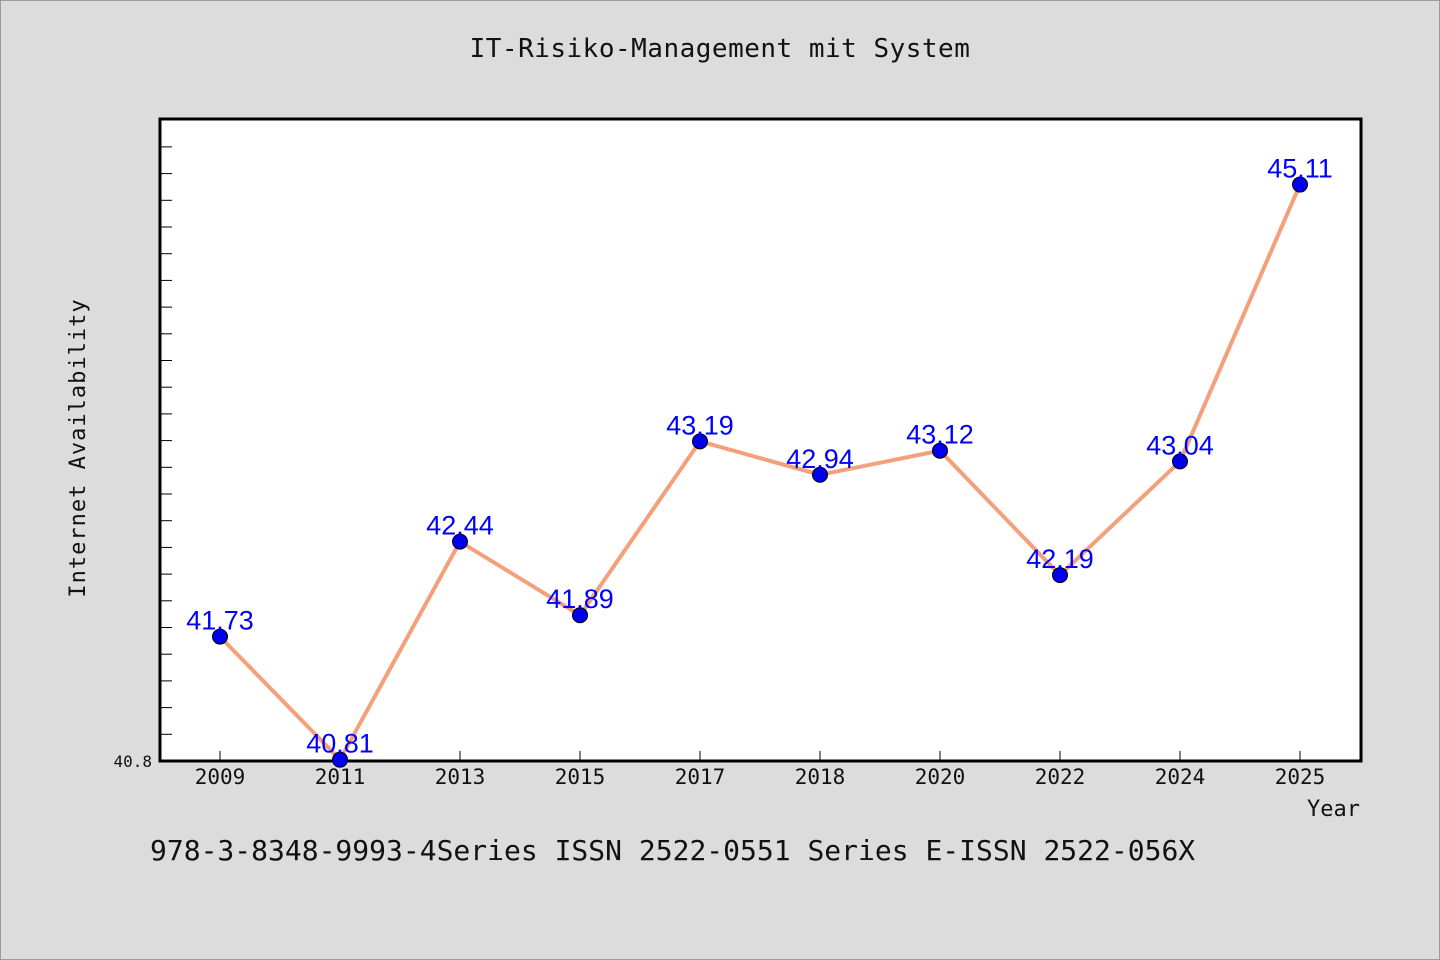 This screenshot has height=960, width=1440. I want to click on data-label: 43.12, so click(940, 435).